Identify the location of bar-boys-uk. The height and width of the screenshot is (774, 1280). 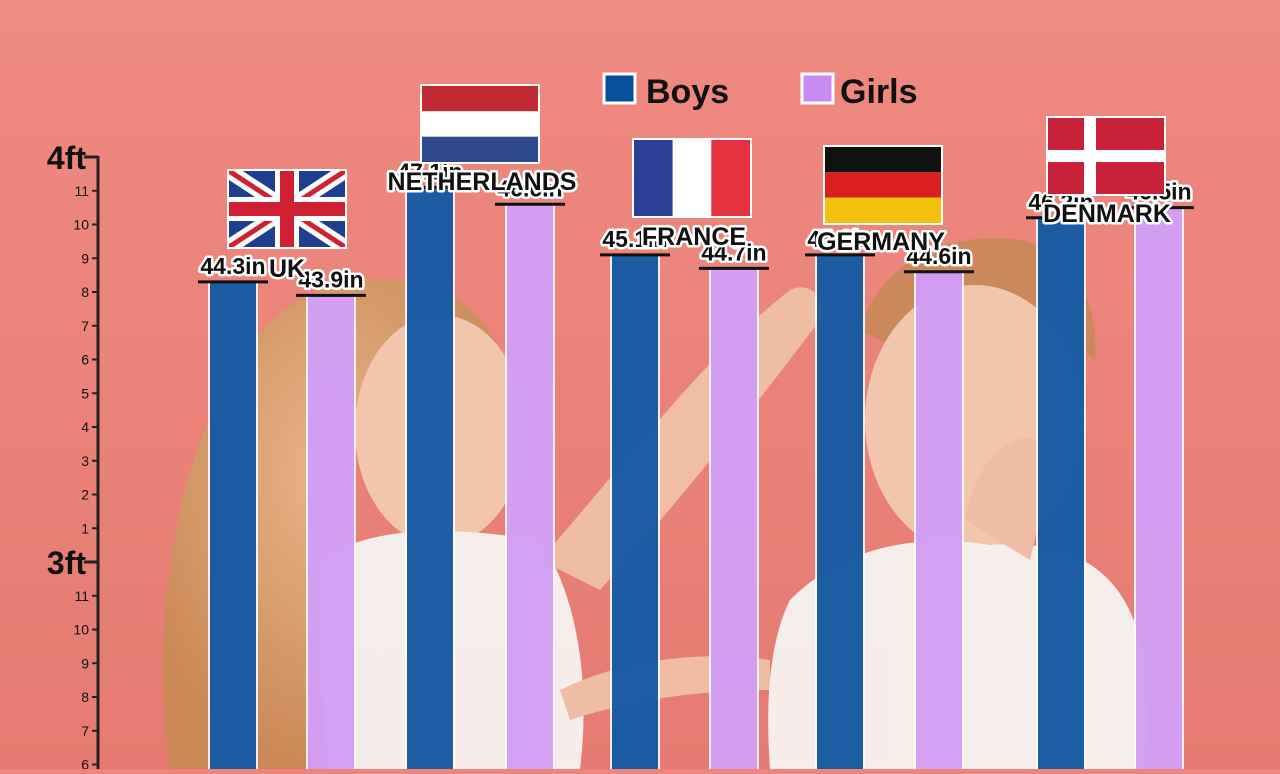
(233, 525).